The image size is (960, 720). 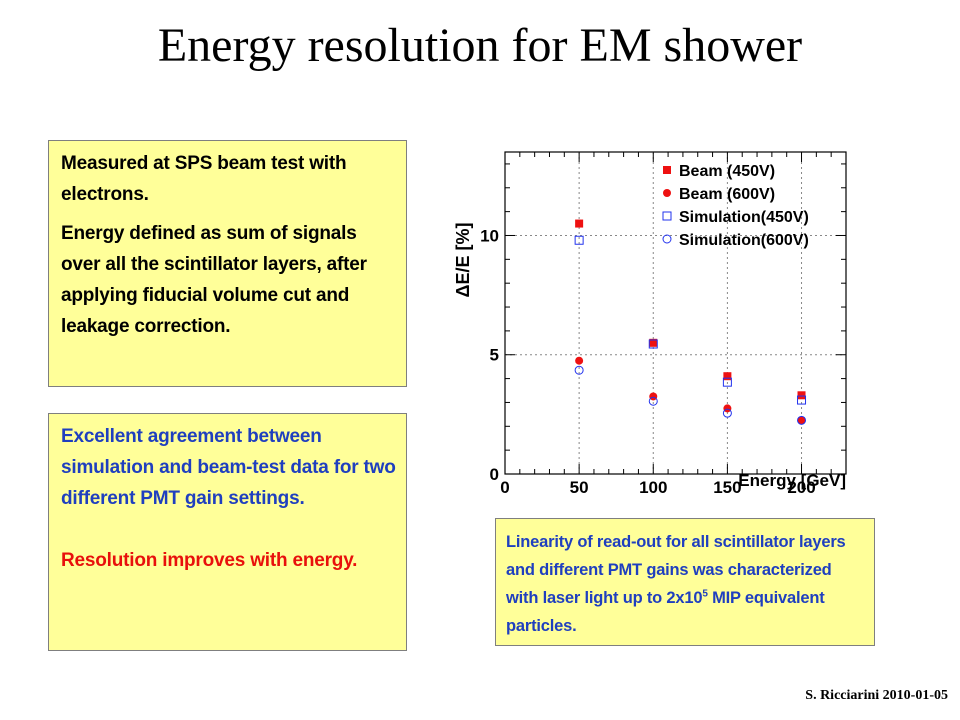 What do you see at coordinates (876, 695) in the screenshot?
I see `footer-credit: S. Ricciarini 2010-01-05` at bounding box center [876, 695].